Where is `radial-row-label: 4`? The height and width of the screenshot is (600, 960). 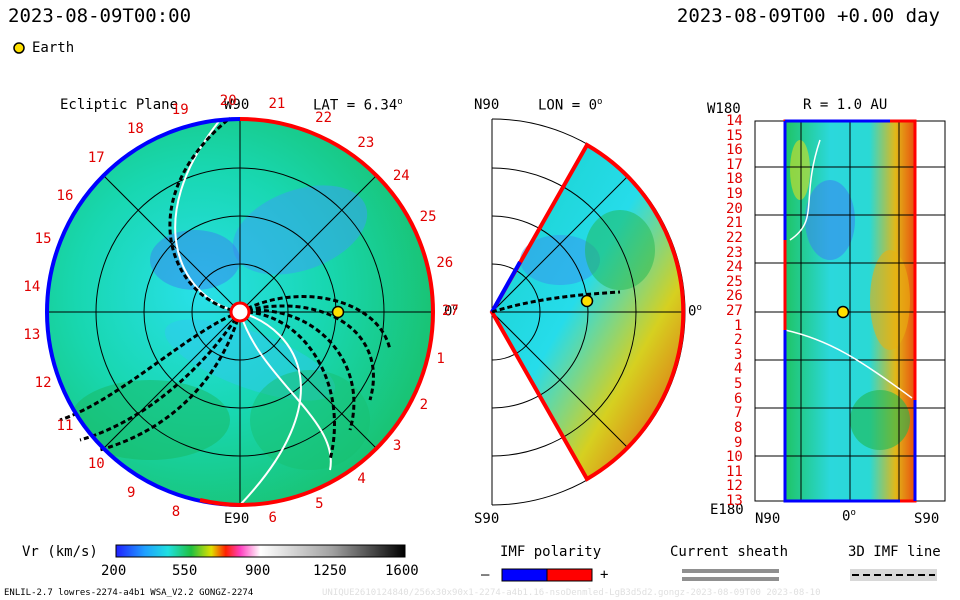 radial-row-label: 4 is located at coordinates (738, 369).